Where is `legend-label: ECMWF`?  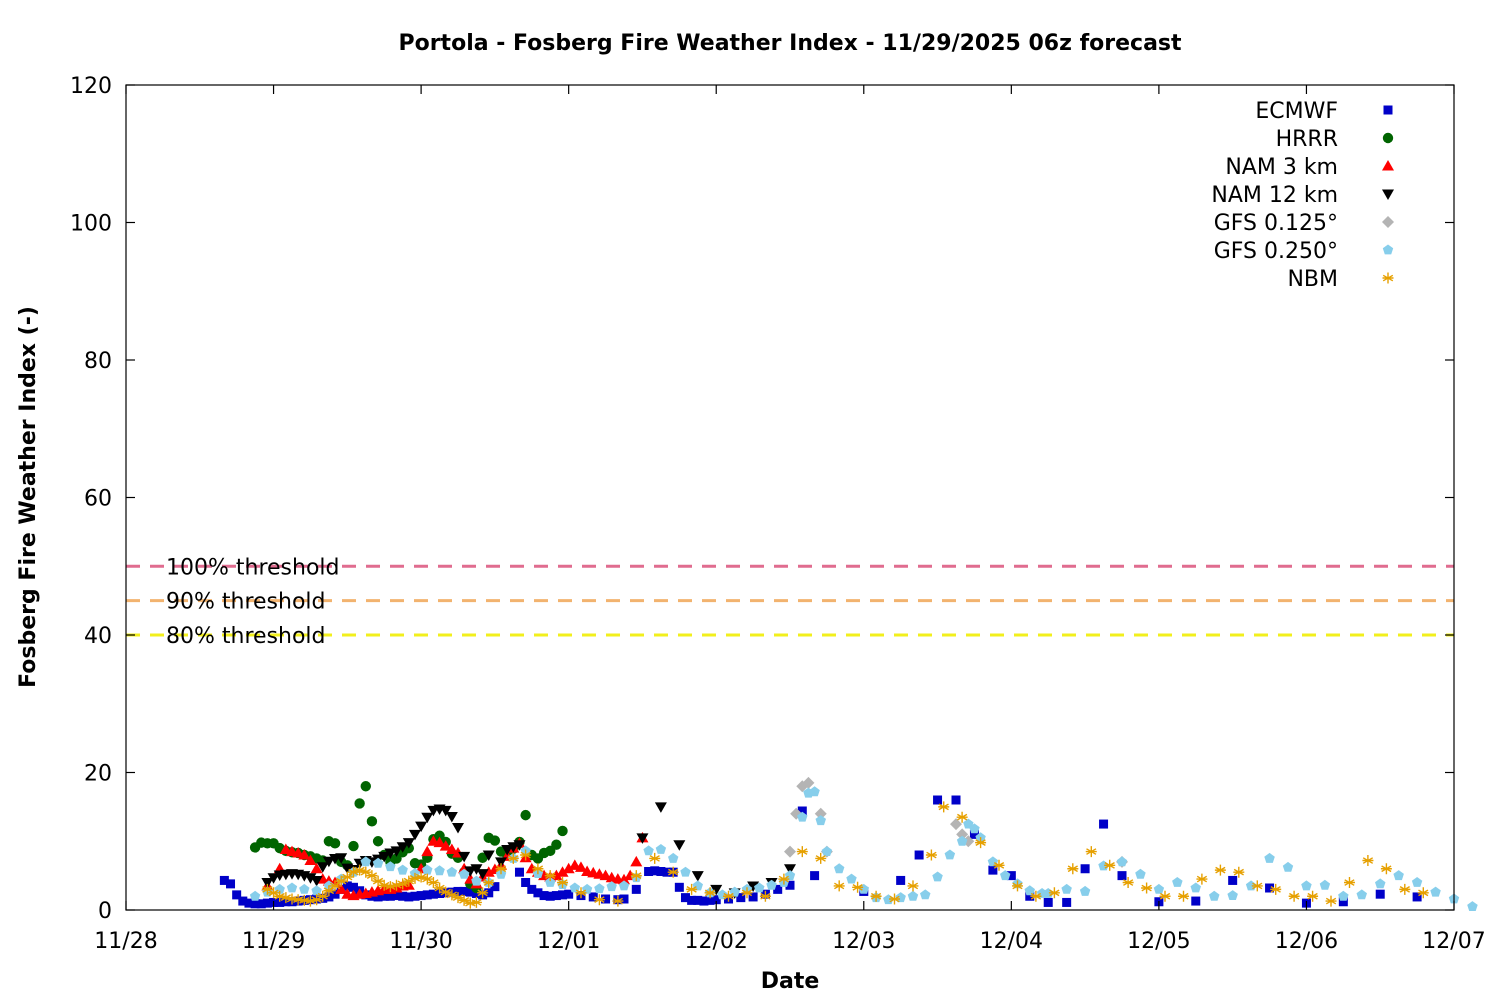
legend-label: ECMWF is located at coordinates (1296, 111).